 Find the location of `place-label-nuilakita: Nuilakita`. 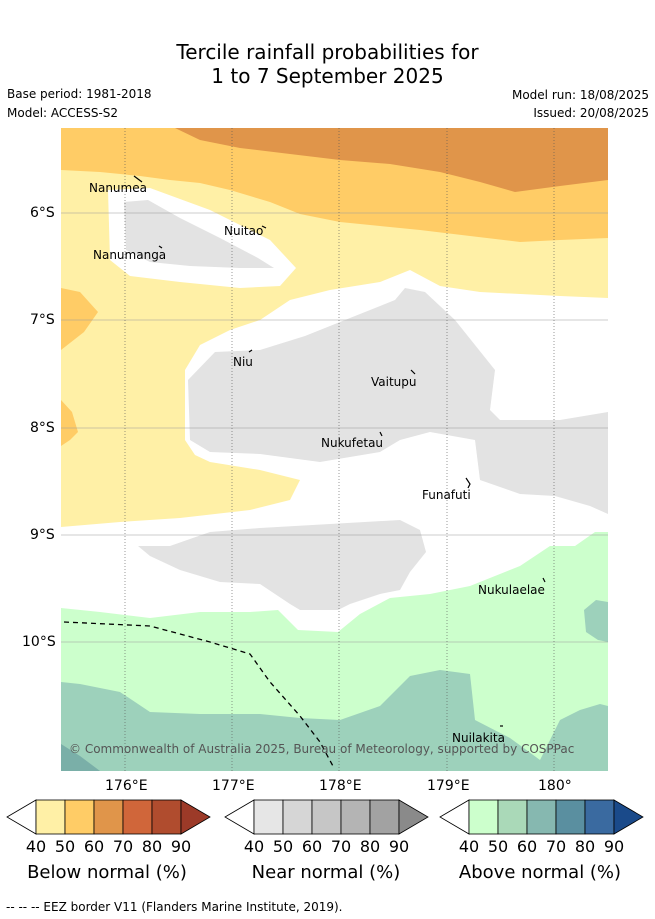

place-label-nuilakita: Nuilakita is located at coordinates (478, 738).